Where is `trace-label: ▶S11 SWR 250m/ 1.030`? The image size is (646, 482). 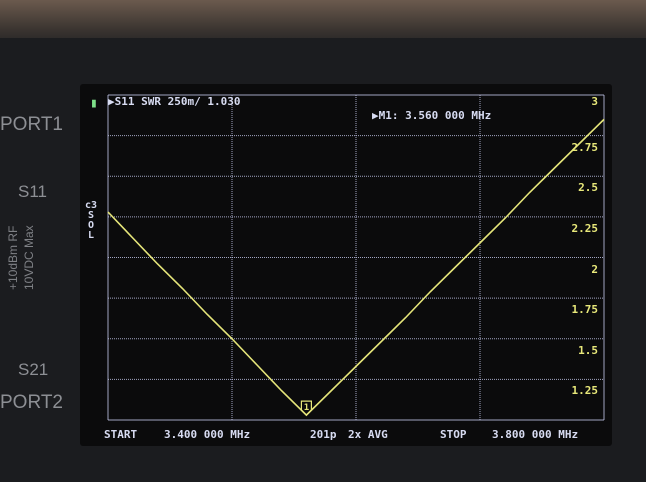 trace-label: ▶S11 SWR 250m/ 1.030 is located at coordinates (174, 101).